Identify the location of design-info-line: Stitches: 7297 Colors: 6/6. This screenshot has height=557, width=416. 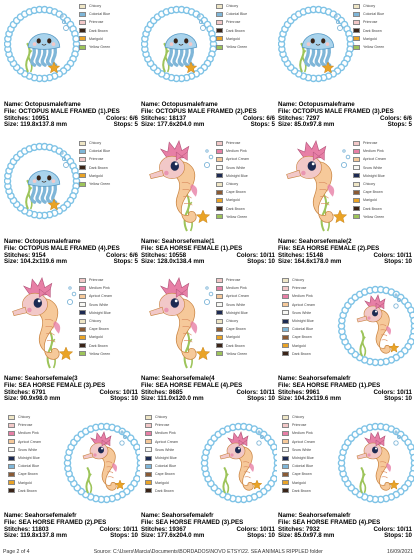
(345, 118).